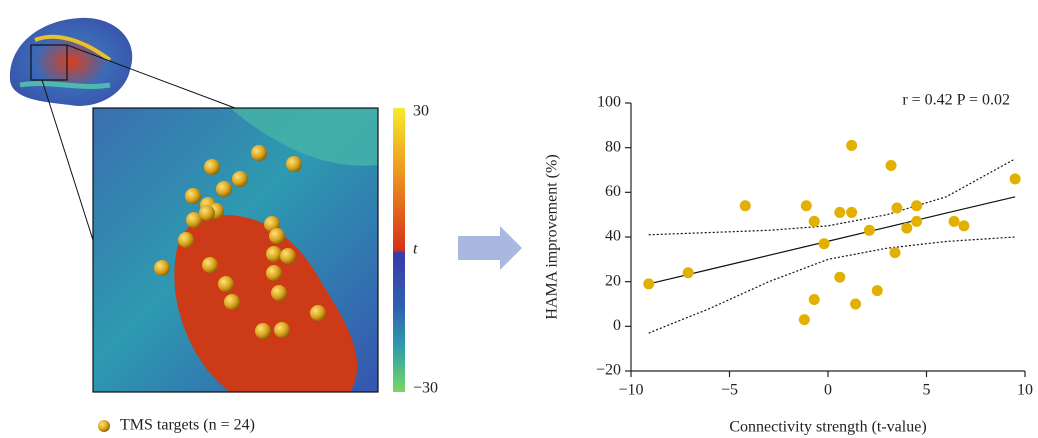  Describe the element at coordinates (828, 390) in the screenshot. I see `x-tick-label: 0` at that location.